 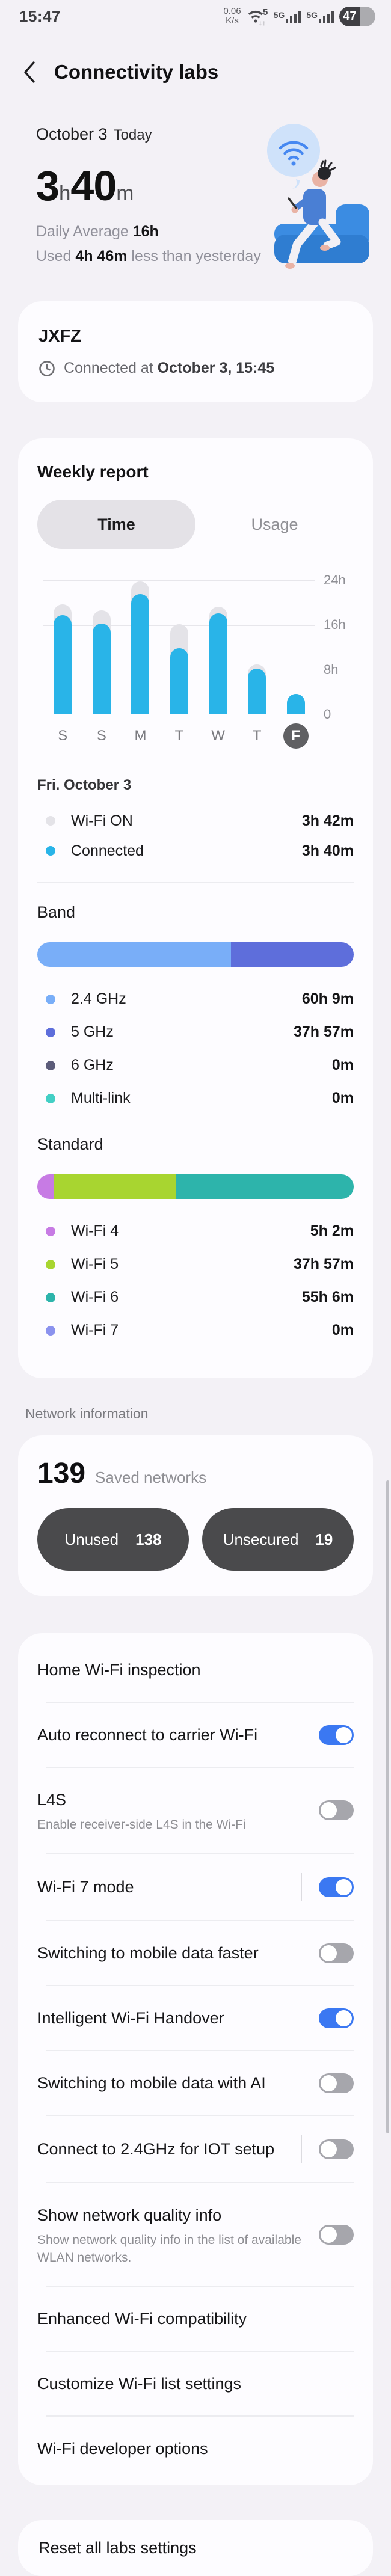 What do you see at coordinates (337, 1810) in the screenshot?
I see `l4s-toggle` at bounding box center [337, 1810].